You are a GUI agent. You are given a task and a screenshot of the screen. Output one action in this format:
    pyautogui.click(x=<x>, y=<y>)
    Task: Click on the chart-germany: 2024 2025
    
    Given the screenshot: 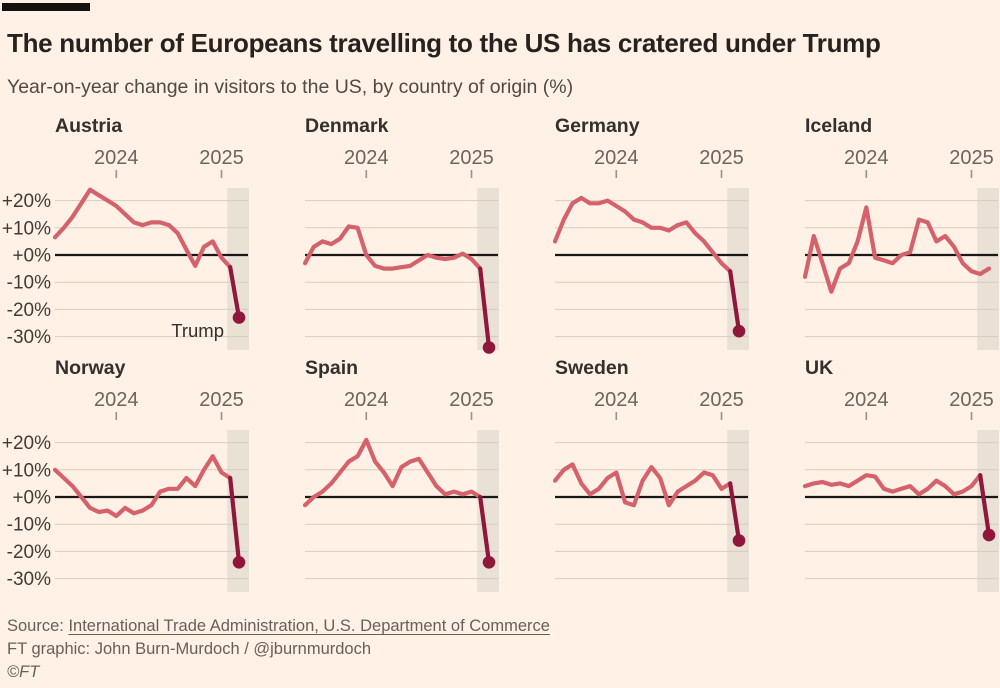 What is the action you would take?
    pyautogui.click(x=650, y=248)
    